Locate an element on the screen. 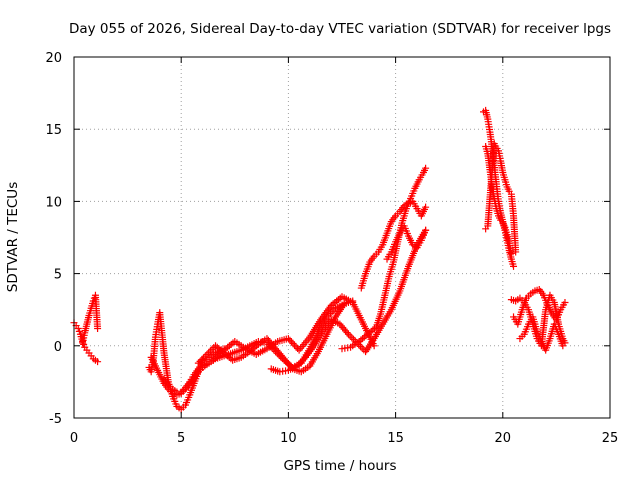 The width and height of the screenshot is (640, 480). y-tick-label: -5 is located at coordinates (55, 419).